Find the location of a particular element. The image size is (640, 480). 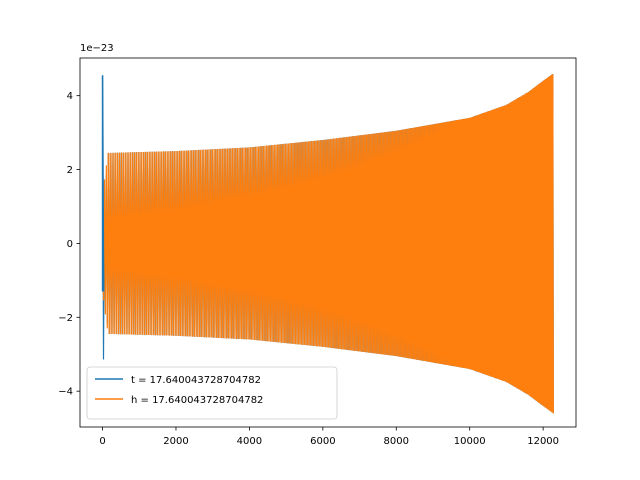

x-tick-label: 4000 is located at coordinates (249, 441).